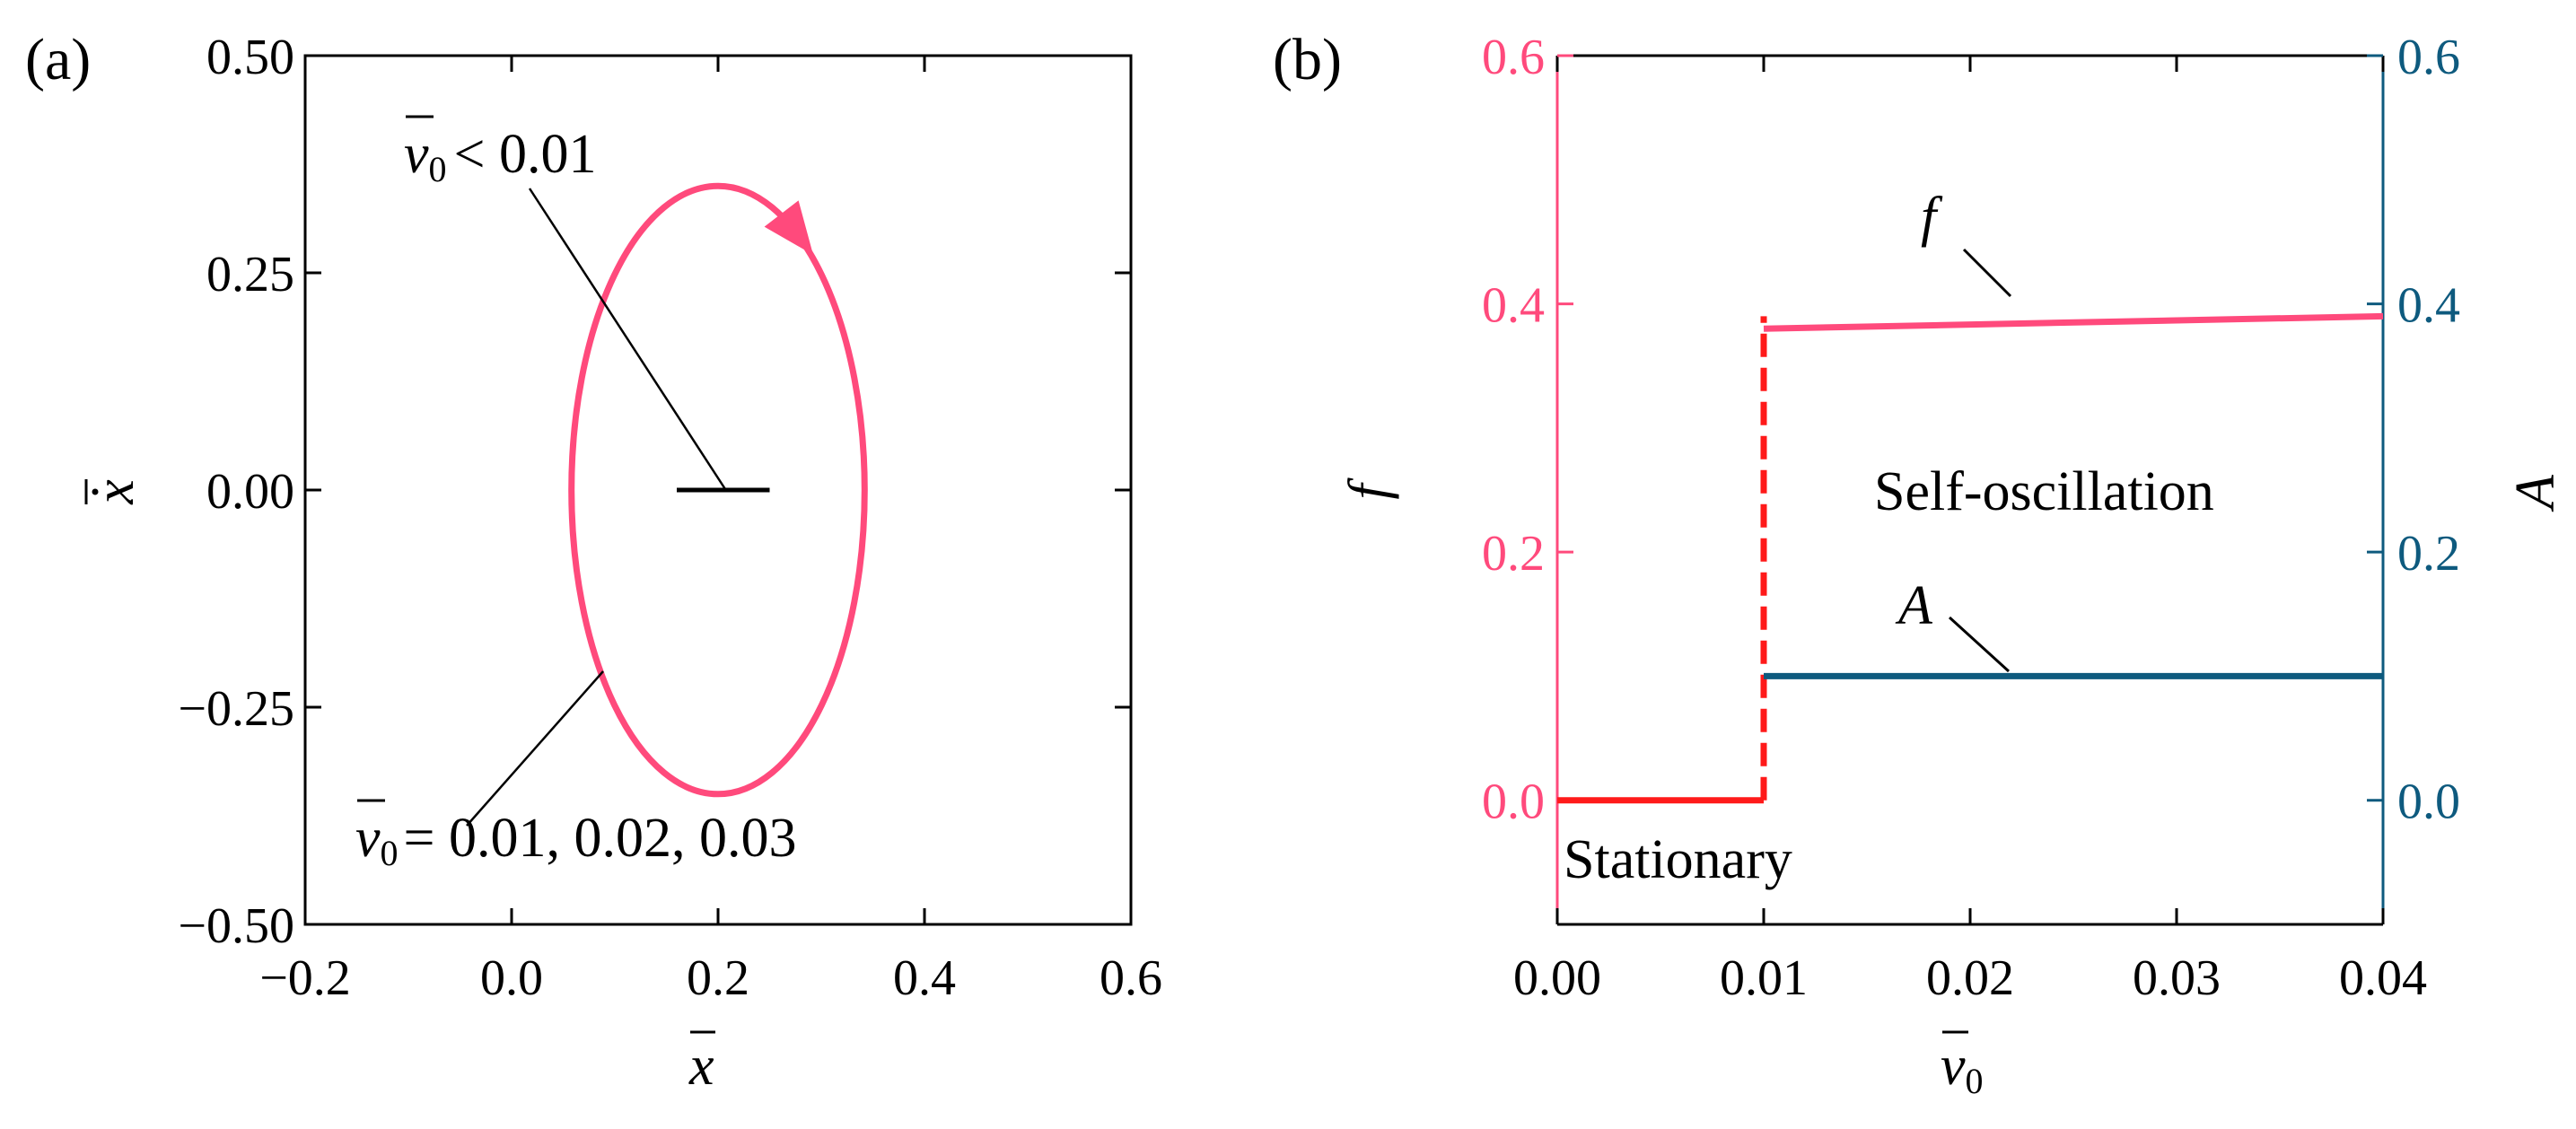 The height and width of the screenshot is (1129, 2576). What do you see at coordinates (250, 274) in the screenshot?
I see `panel-a-y-tick-label: 0.25` at bounding box center [250, 274].